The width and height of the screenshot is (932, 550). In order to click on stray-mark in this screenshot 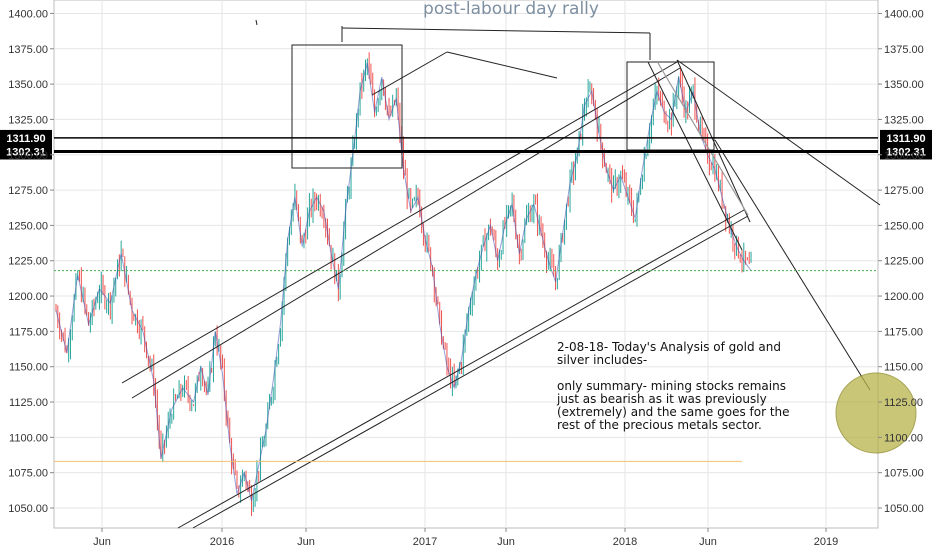, I will do `click(256, 22)`.